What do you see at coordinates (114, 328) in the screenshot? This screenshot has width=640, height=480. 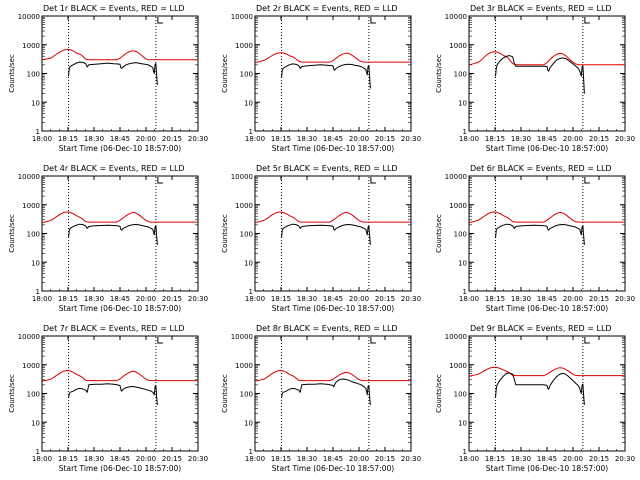 I see `chart-title: Det 7r BLACK = Events, RED = LLD` at bounding box center [114, 328].